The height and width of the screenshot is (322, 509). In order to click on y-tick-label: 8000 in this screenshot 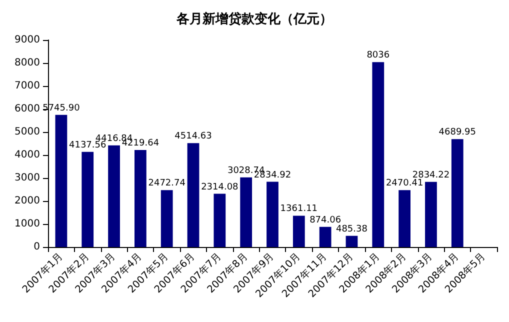, I will do `click(27, 63)`.